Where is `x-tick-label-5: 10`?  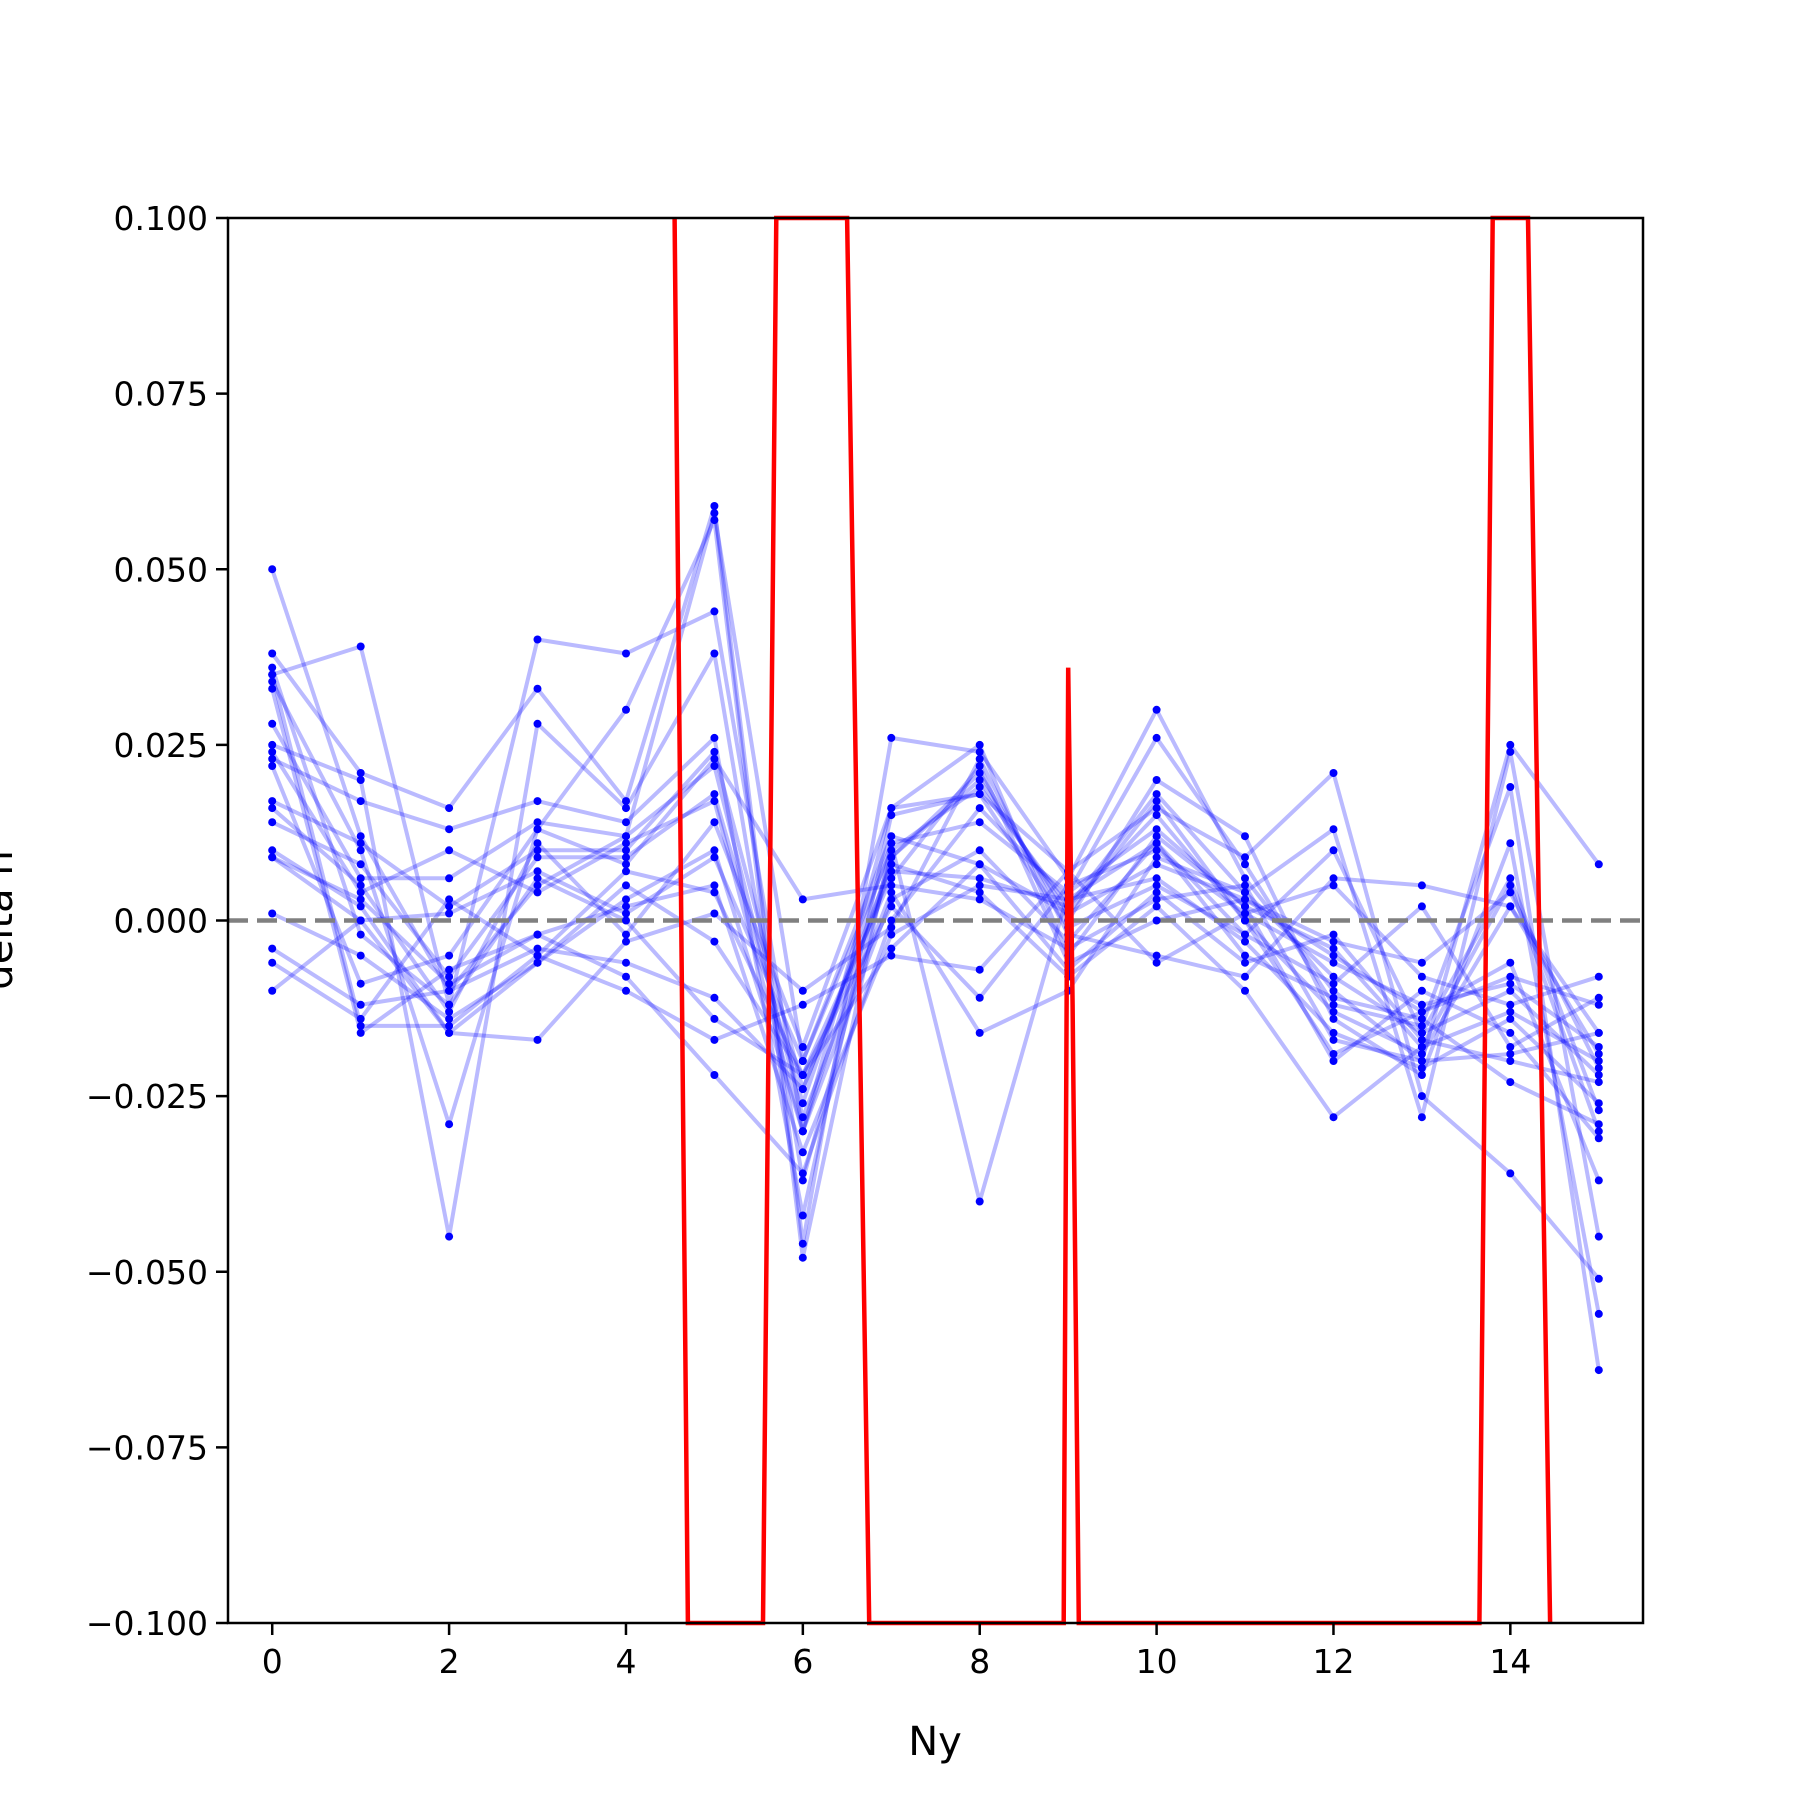 x-tick-label-5: 10 is located at coordinates (1157, 1661).